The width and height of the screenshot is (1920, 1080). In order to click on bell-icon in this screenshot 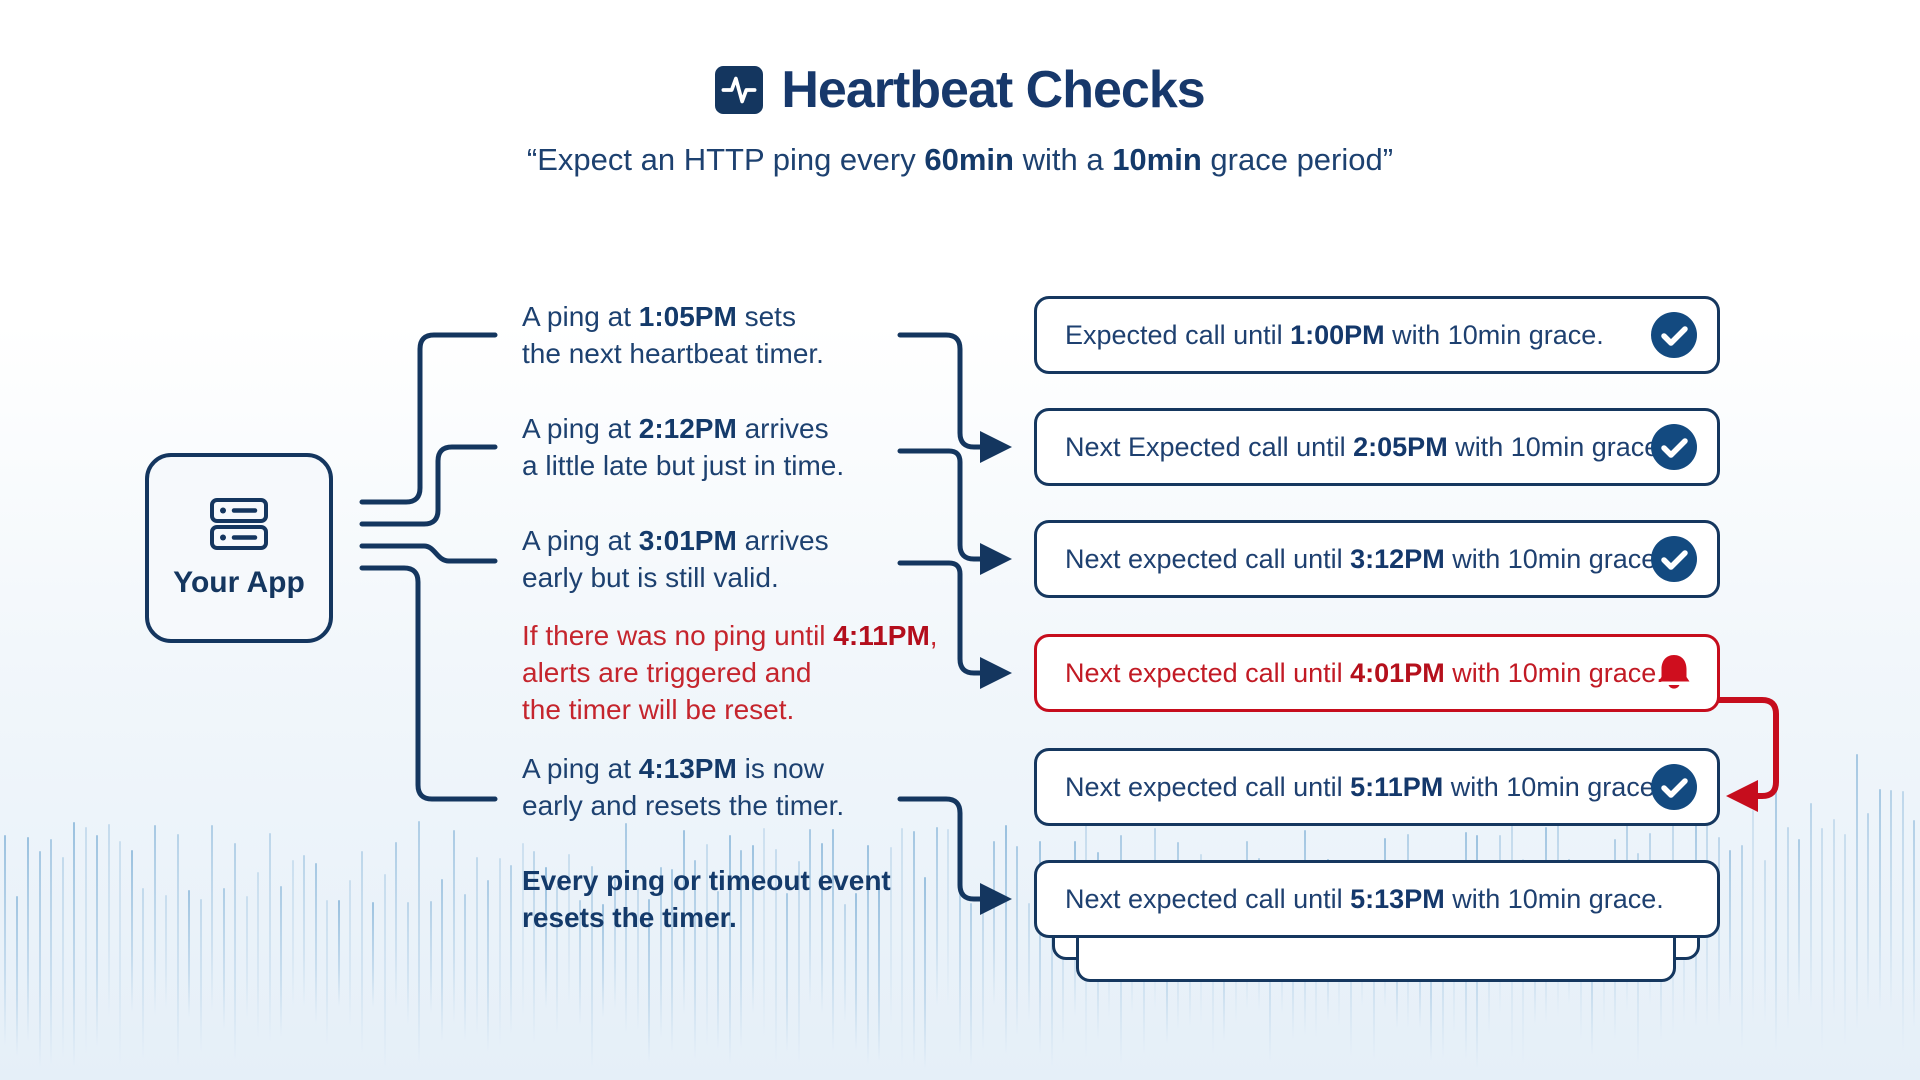, I will do `click(1674, 673)`.